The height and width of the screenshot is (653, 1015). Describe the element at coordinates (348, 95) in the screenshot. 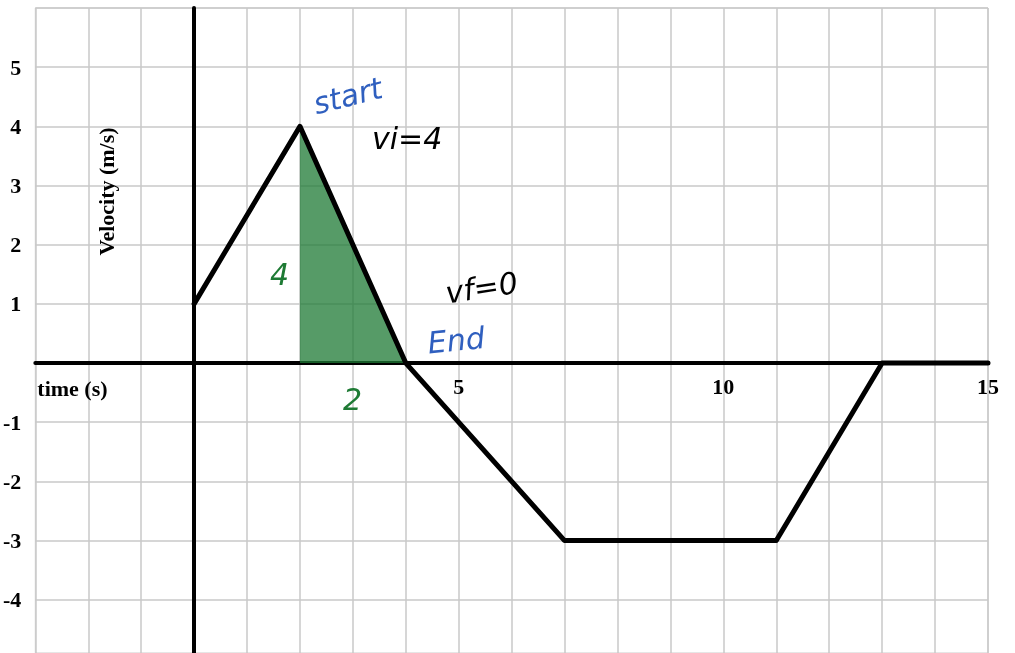

I see `annotation: start` at that location.